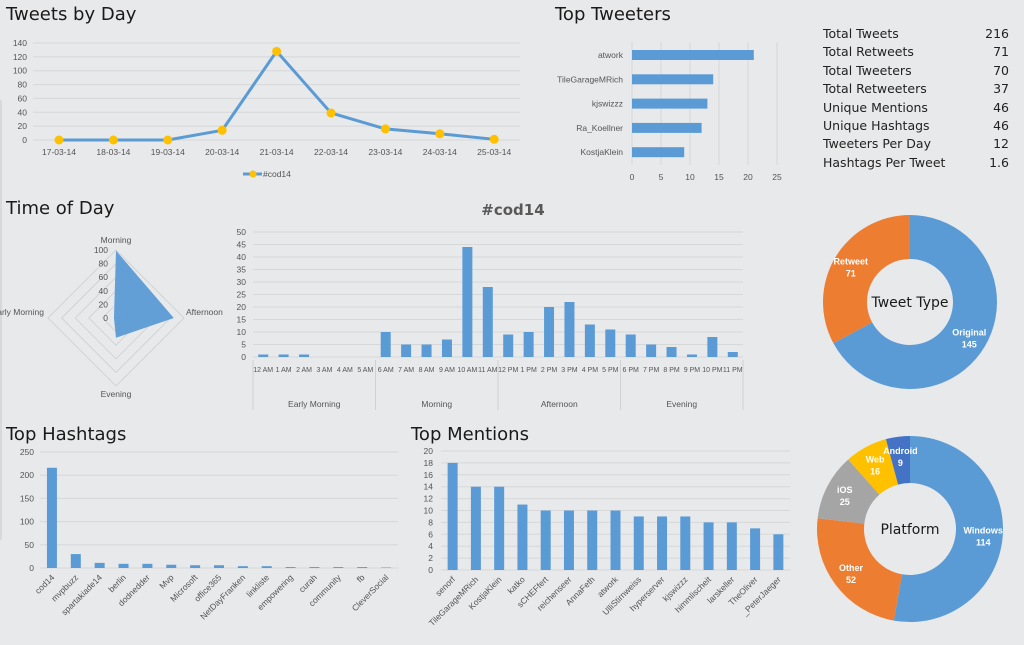 This screenshot has width=1024, height=645. I want to click on stat-label: Total Retweeters, so click(875, 89).